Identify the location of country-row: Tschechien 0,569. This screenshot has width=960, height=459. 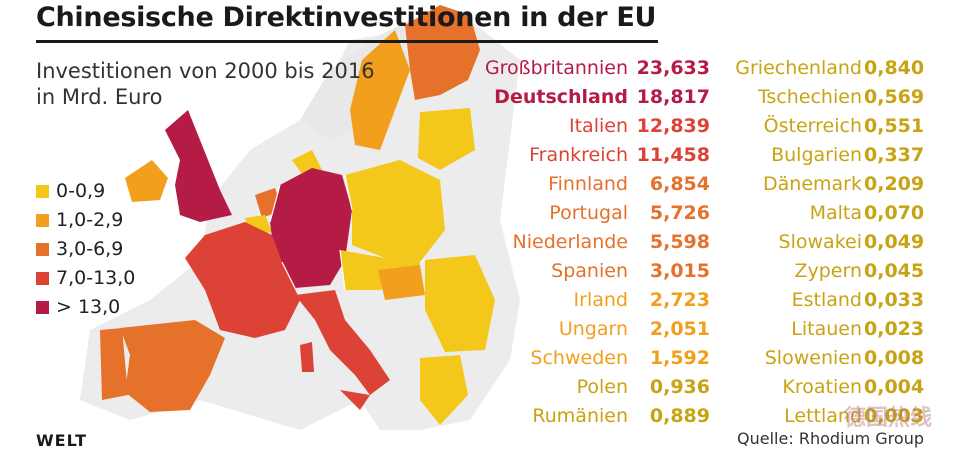
(818, 99).